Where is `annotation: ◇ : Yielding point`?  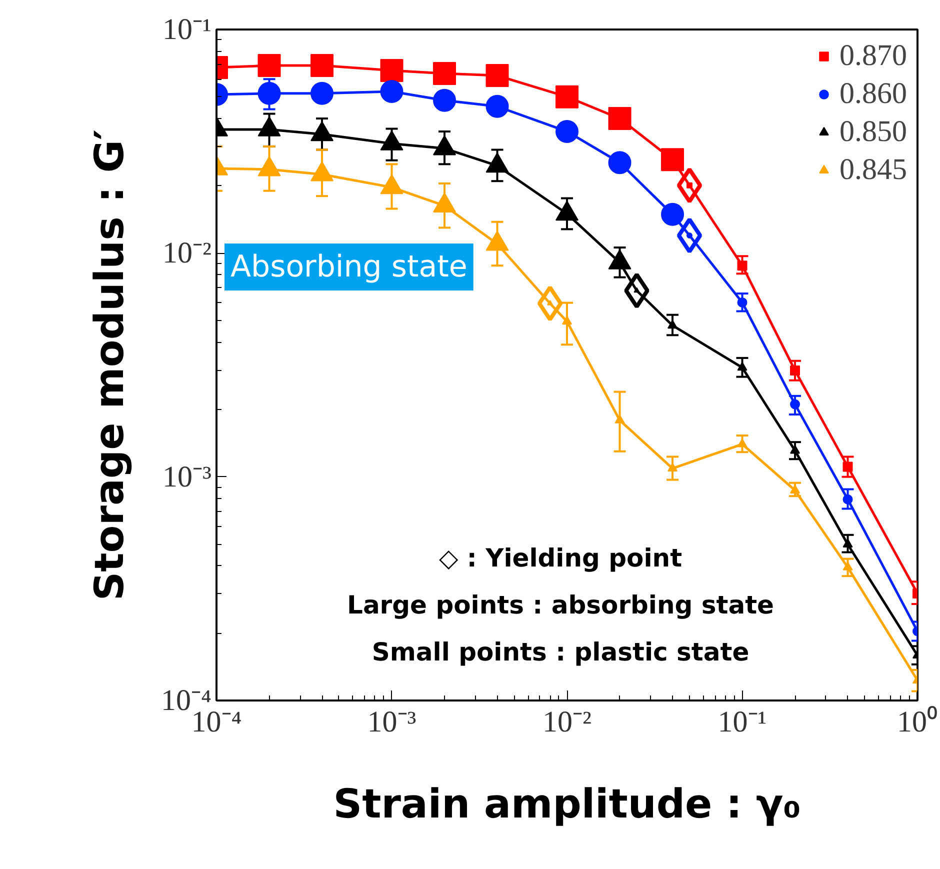 annotation: ◇ : Yielding point is located at coordinates (560, 558).